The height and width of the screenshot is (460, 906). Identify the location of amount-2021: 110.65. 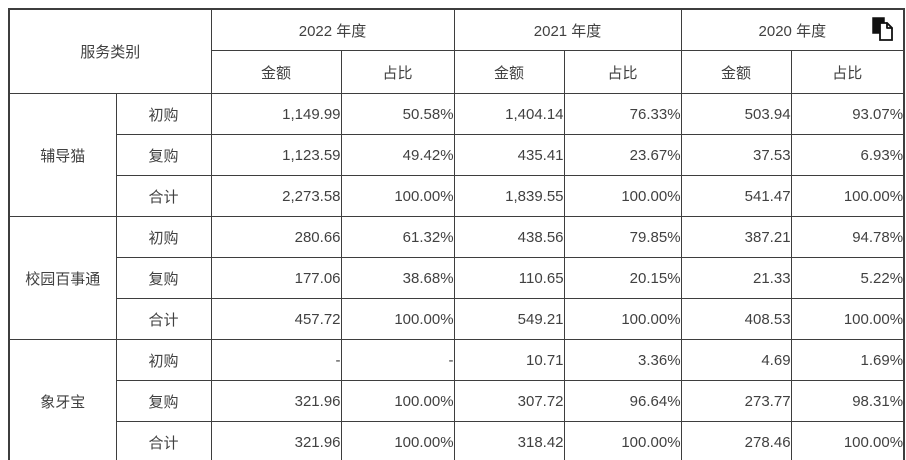
(509, 278).